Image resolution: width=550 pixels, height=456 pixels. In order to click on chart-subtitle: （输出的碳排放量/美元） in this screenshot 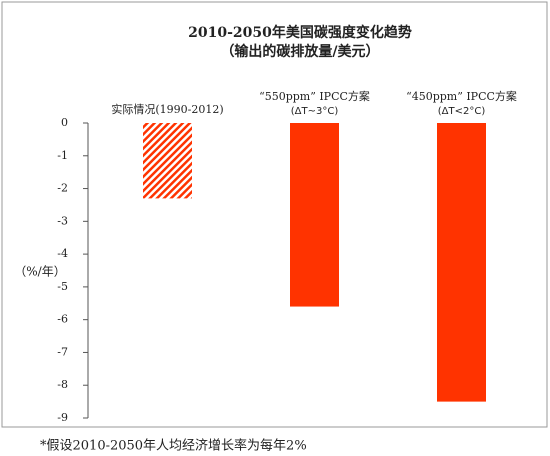, I will do `click(299, 51)`.